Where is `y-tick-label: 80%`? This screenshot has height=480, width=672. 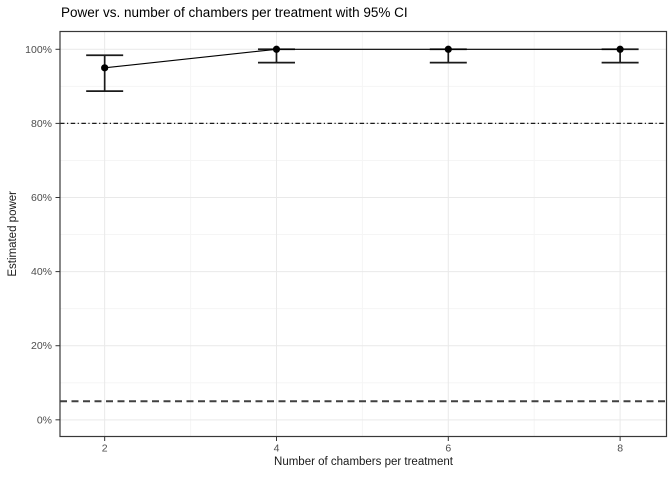 y-tick-label: 80% is located at coordinates (41, 124).